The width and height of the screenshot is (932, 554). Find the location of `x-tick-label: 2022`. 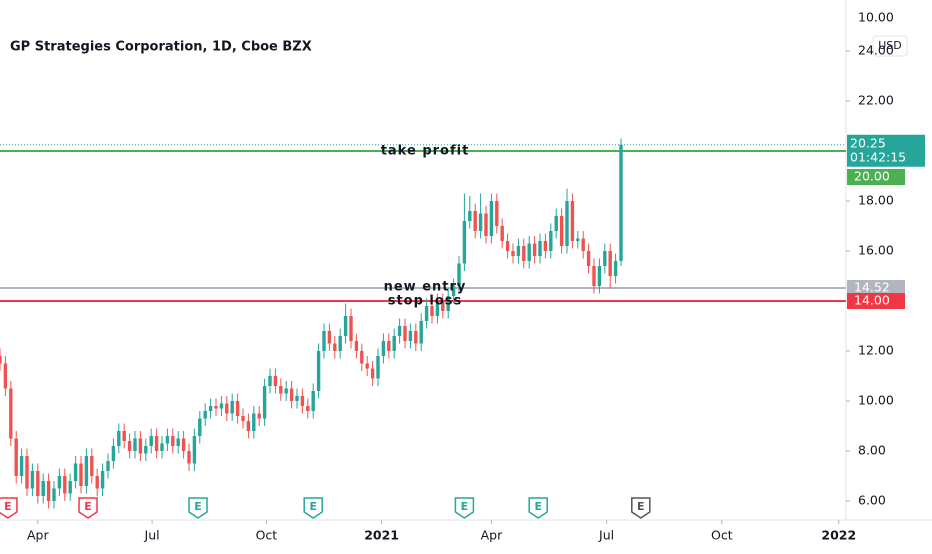

x-tick-label: 2022 is located at coordinates (838, 535).